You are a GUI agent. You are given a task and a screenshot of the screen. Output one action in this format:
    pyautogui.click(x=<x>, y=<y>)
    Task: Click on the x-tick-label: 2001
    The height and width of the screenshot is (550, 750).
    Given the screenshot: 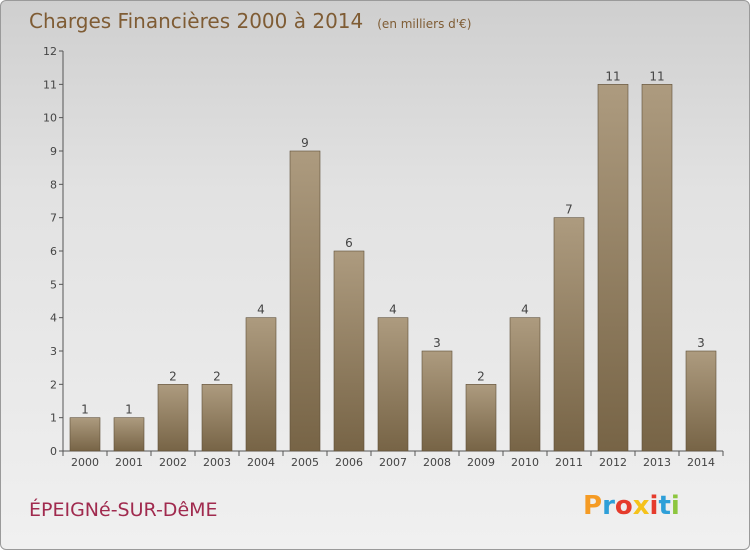 What is the action you would take?
    pyautogui.click(x=129, y=462)
    